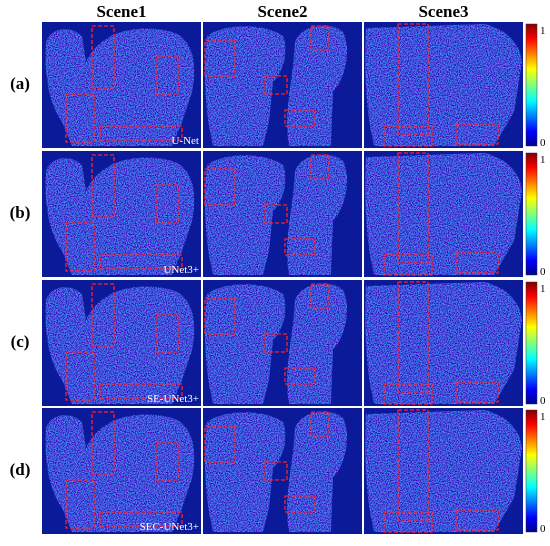 This screenshot has width=550, height=546. Describe the element at coordinates (443, 11) in the screenshot. I see `column-header: Scene3` at that location.